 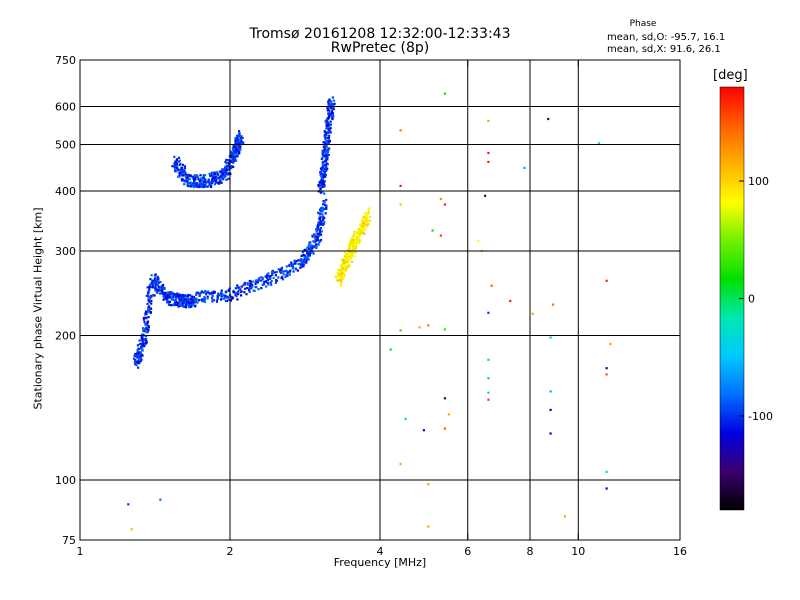 I want to click on y-axis-label: Stationary phase Virtual Height [km], so click(x=38, y=308).